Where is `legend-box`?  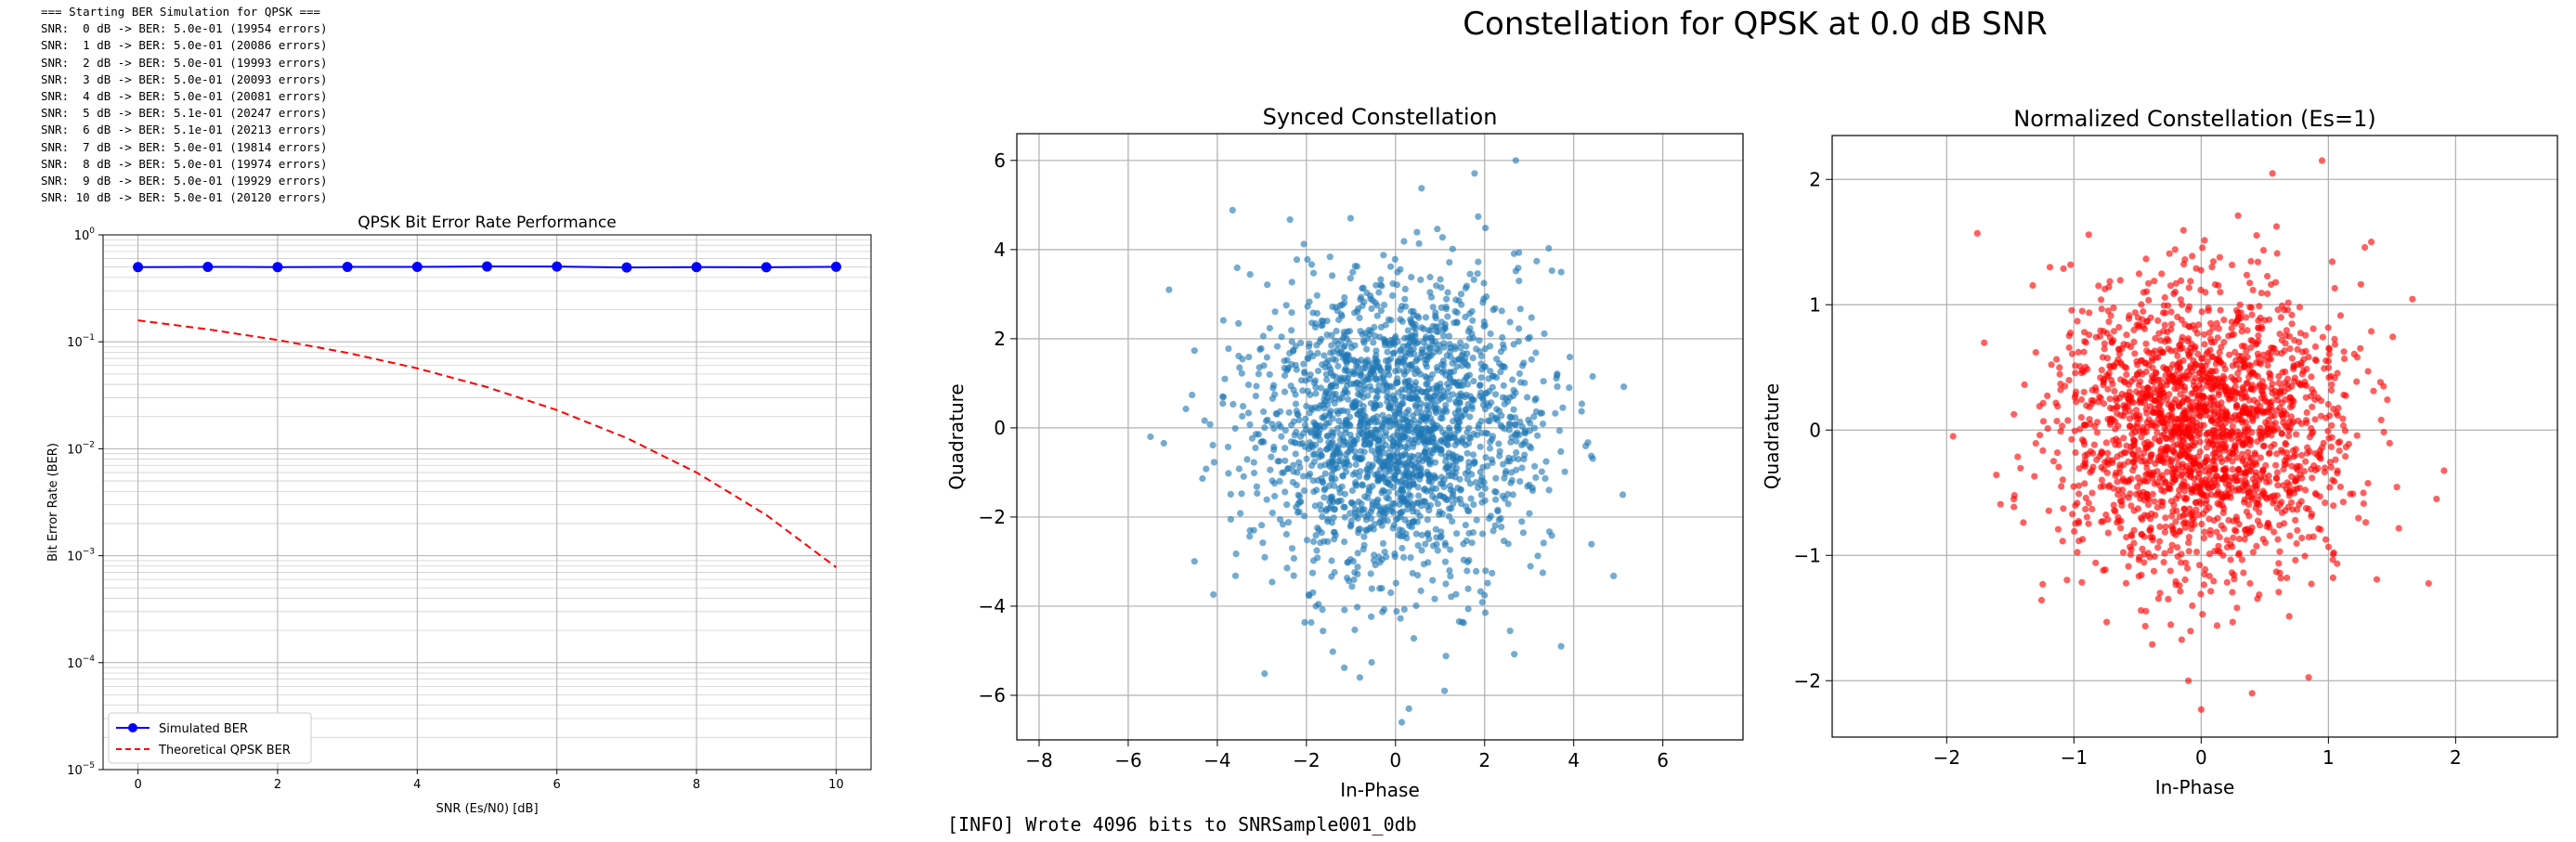 legend-box is located at coordinates (210, 738).